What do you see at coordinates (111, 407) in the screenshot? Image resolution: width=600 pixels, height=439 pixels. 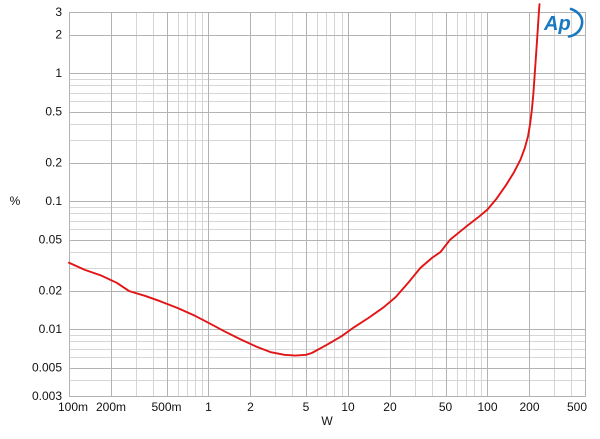 I see `x-tick-label: 200m` at bounding box center [111, 407].